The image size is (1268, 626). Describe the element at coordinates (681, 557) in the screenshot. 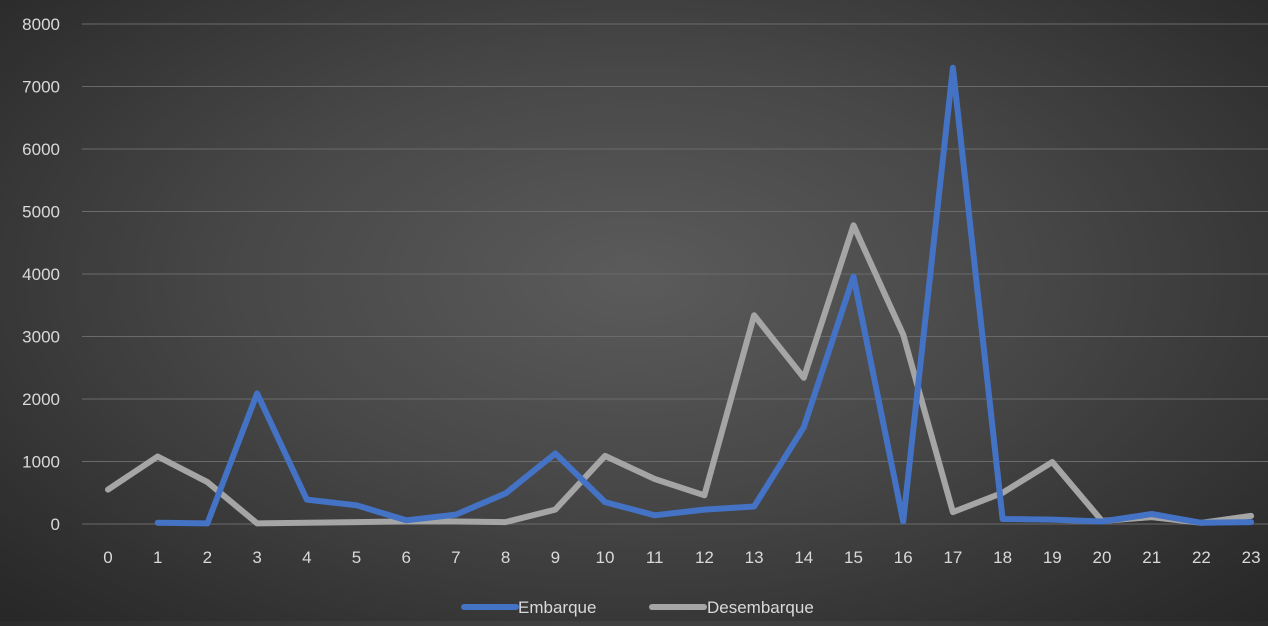

I see `x-axis-tick-labels: 0 1 2 3 4 5 6 7 8 9 10 11 12 13 14 15 16 17 18 19 20 21 22 23` at that location.